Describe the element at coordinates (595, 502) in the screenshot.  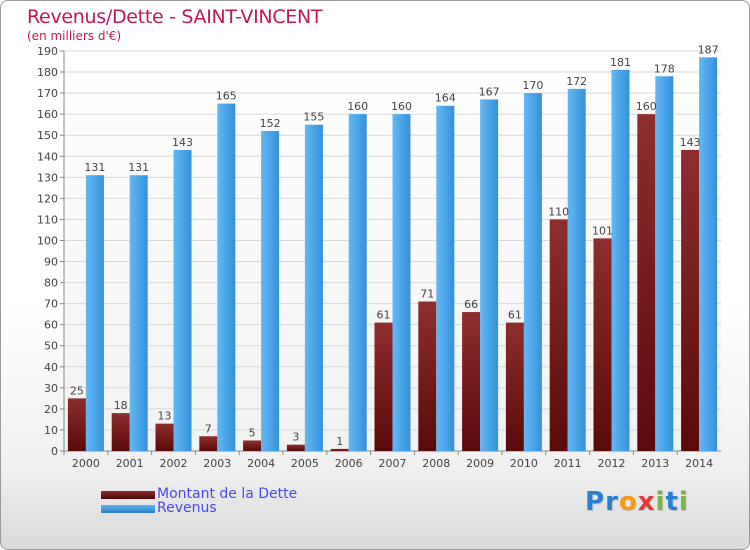
I see `logo-letter: P` at that location.